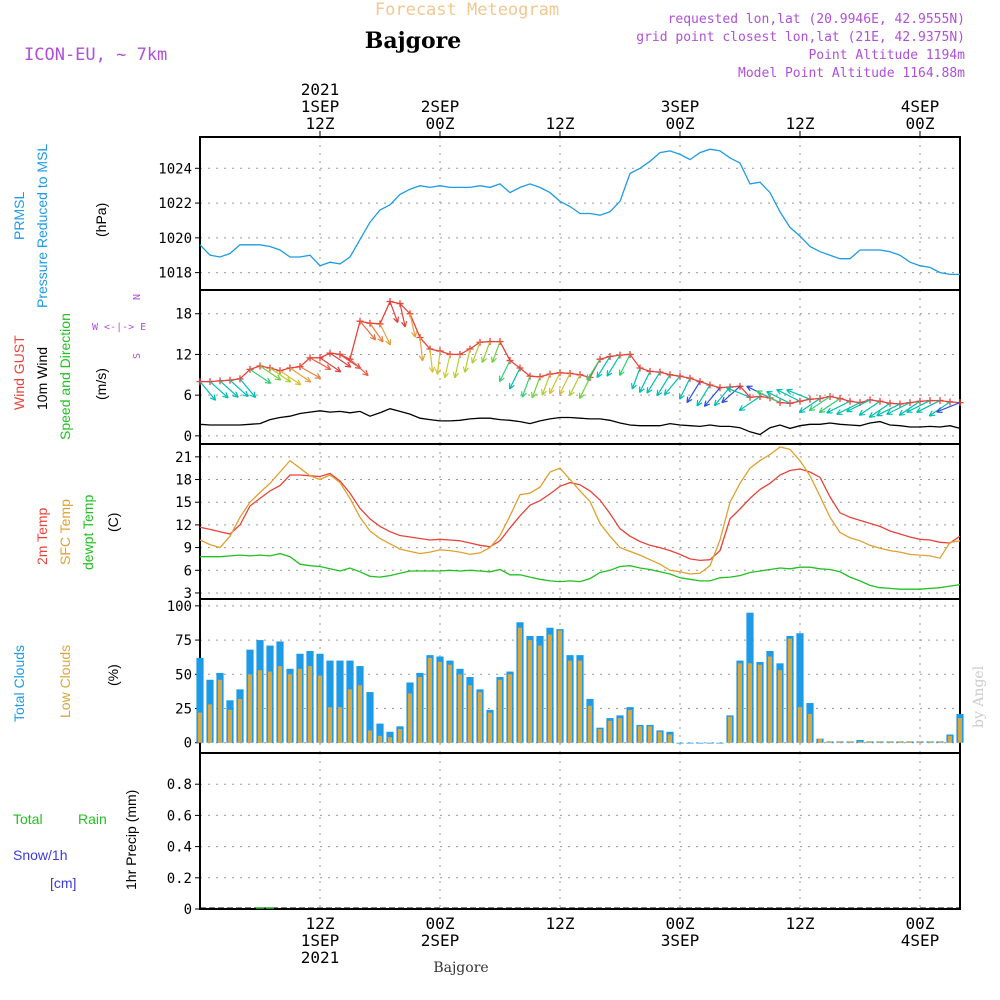 This screenshot has height=1000, width=1000. Describe the element at coordinates (42, 536) in the screenshot. I see `temp-label: 2m Temp` at that location.